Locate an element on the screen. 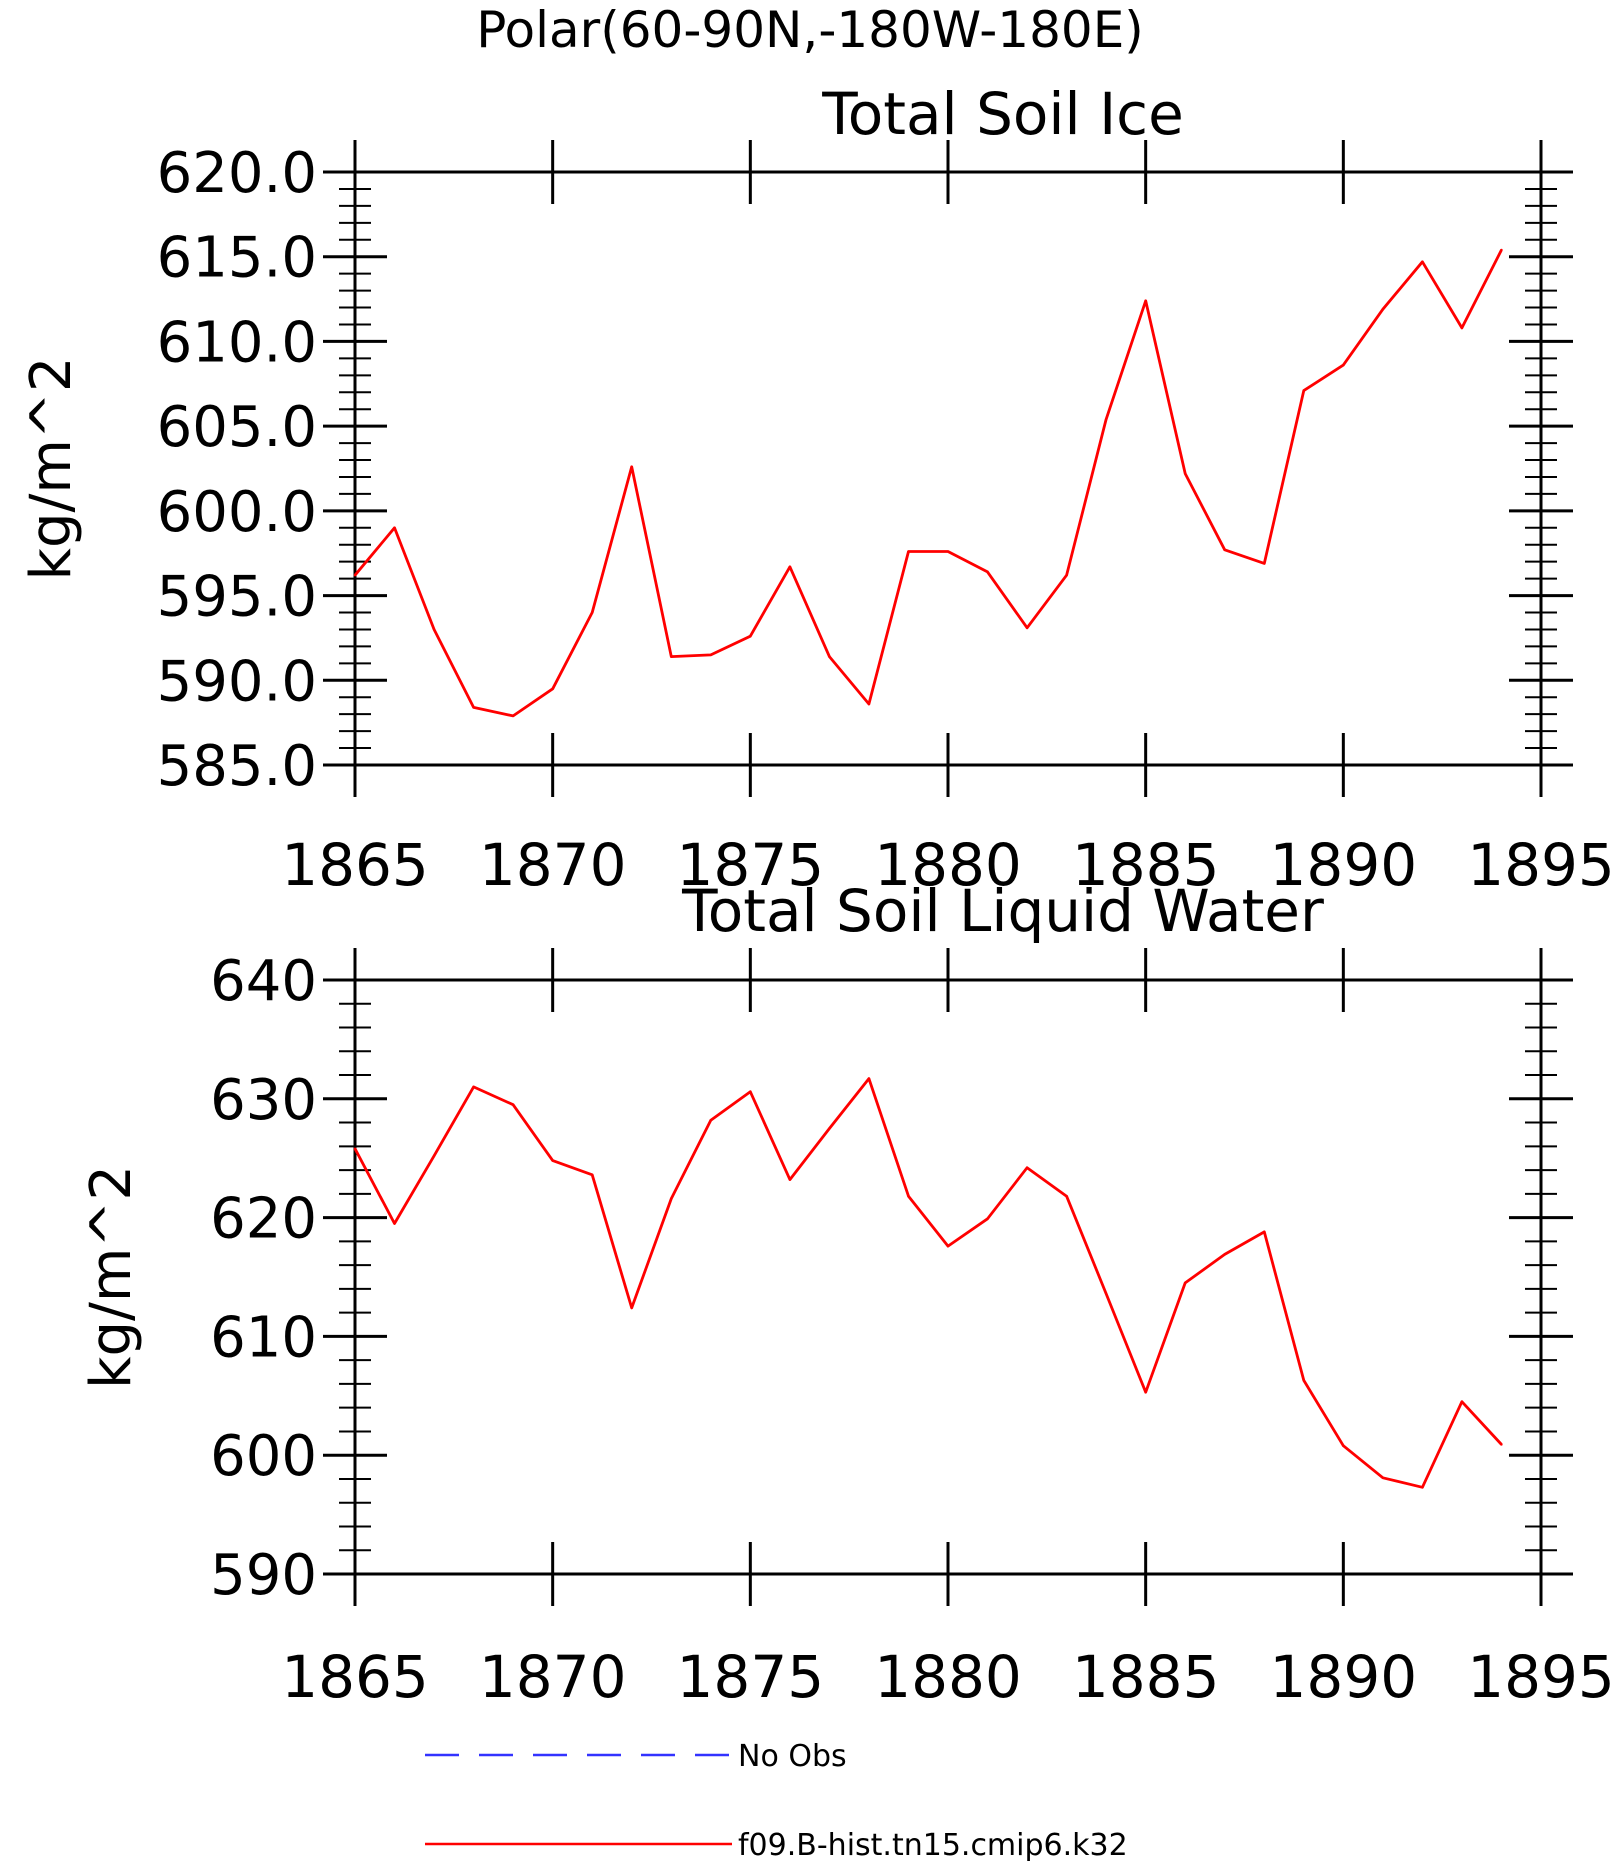 Image resolution: width=1618 pixels, height=1861 pixels. panel-title: Total Soil Ice is located at coordinates (1002, 114).